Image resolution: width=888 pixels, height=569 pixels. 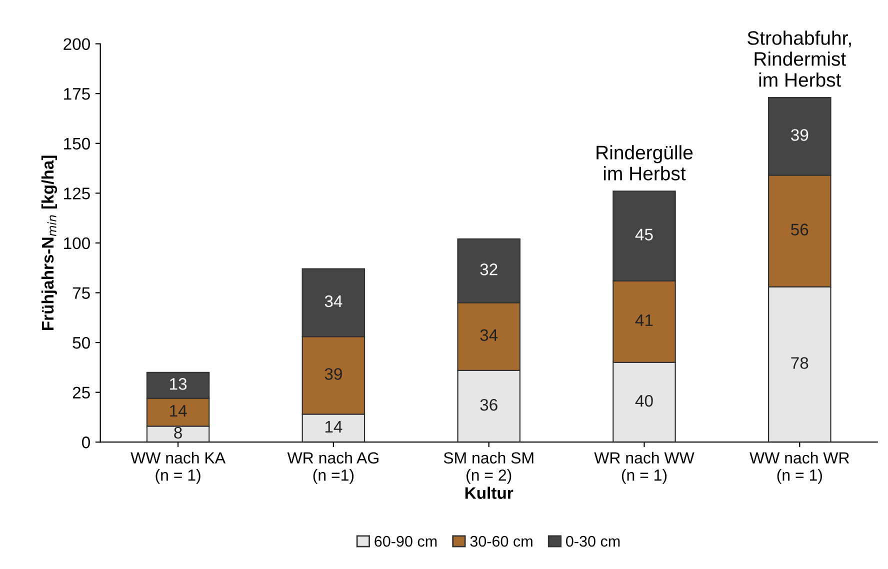 What do you see at coordinates (489, 270) in the screenshot?
I see `data-label: 32` at bounding box center [489, 270].